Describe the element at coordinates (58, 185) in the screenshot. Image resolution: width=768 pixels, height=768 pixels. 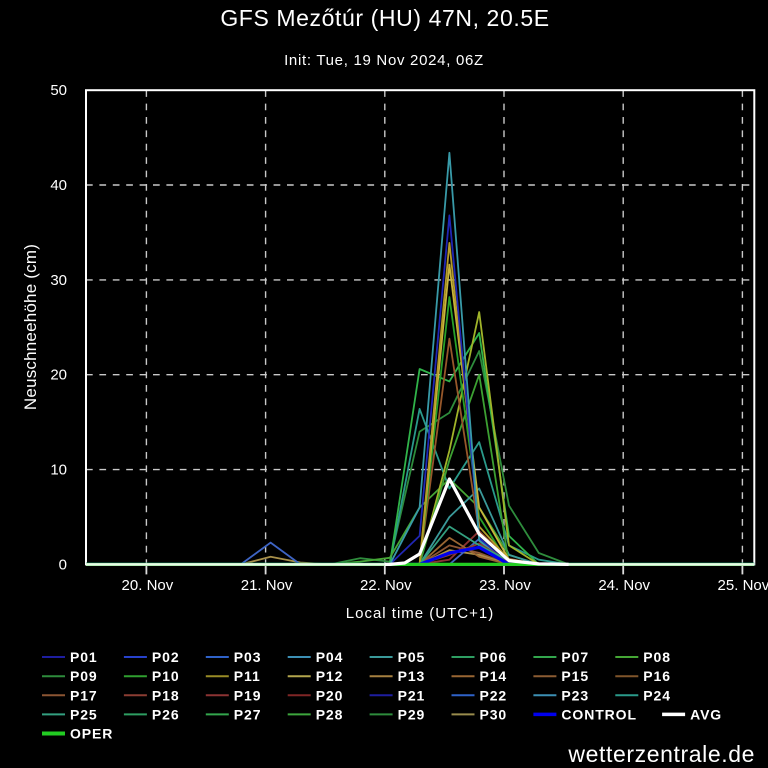
I see `svg-text: 40` at that location.